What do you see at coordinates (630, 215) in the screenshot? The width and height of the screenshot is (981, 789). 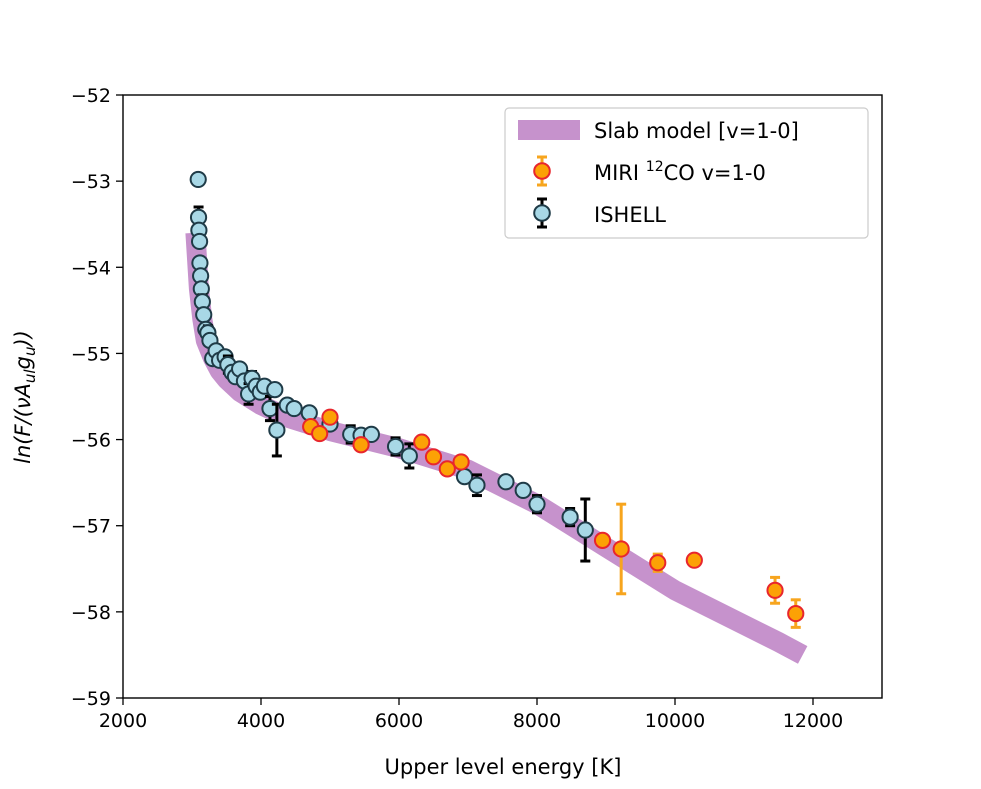 I see `legend-label-ishell: ISHELL` at bounding box center [630, 215].